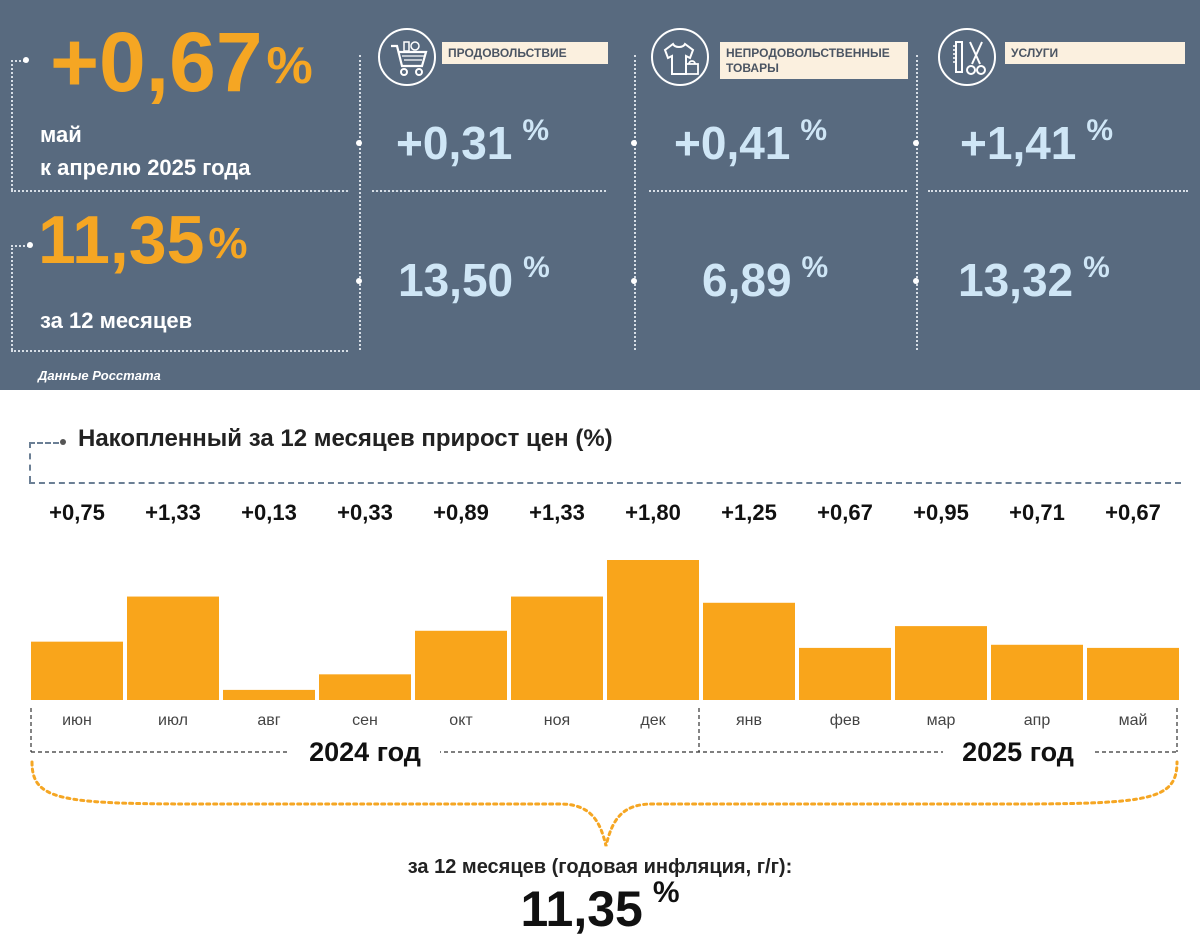 The image size is (1200, 945). What do you see at coordinates (473, 141) in the screenshot?
I see `food-monthly-value: +0,31%` at bounding box center [473, 141].